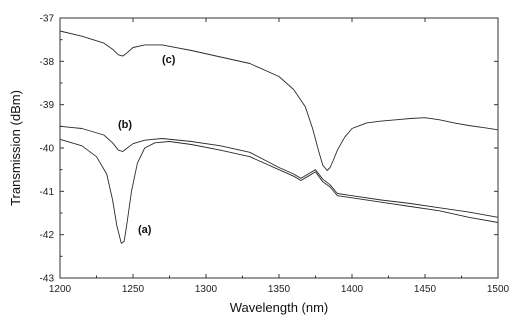  Describe the element at coordinates (145, 230) in the screenshot. I see `series-label-a: (a)` at that location.